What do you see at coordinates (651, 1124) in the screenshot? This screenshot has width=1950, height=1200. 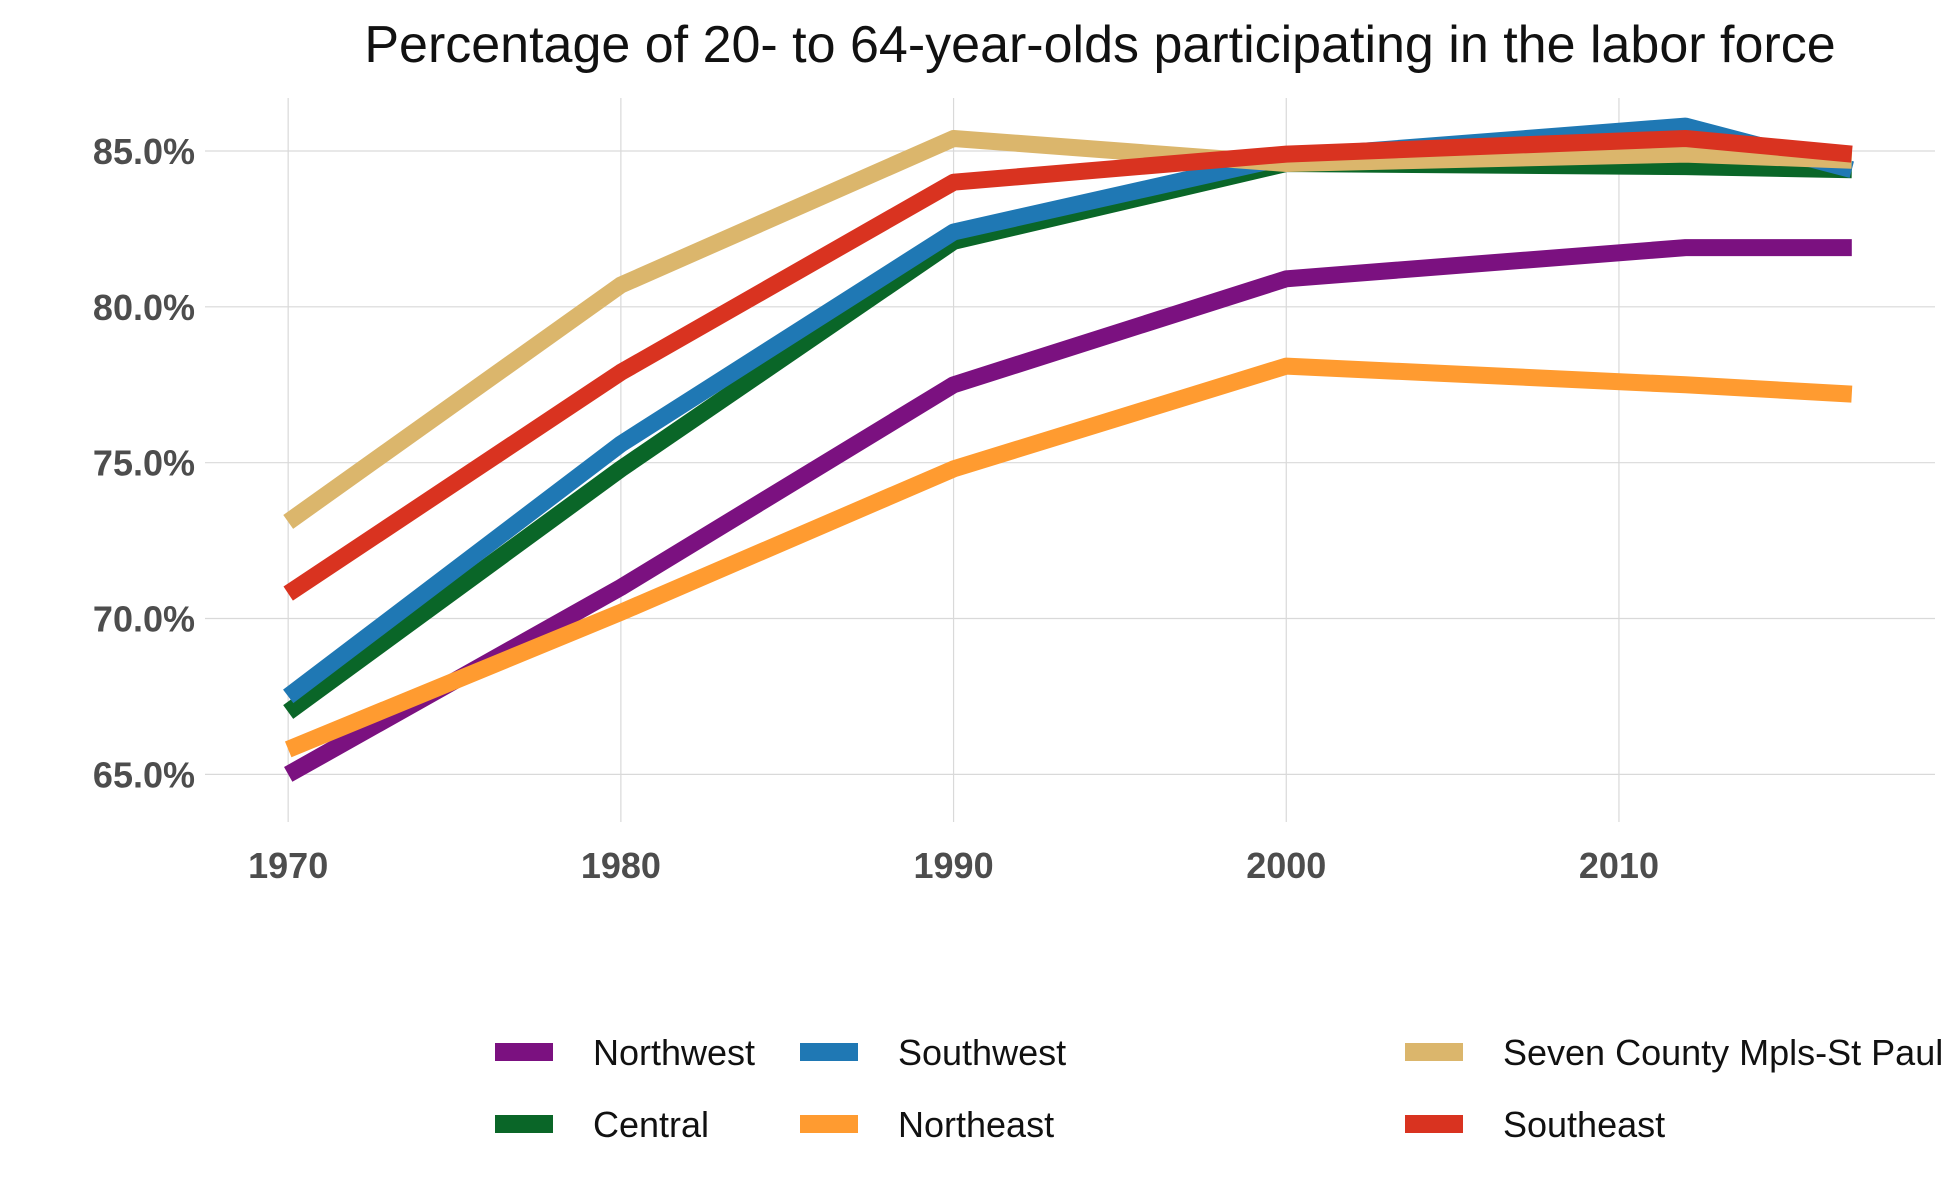 I see `legend-label: Central` at bounding box center [651, 1124].